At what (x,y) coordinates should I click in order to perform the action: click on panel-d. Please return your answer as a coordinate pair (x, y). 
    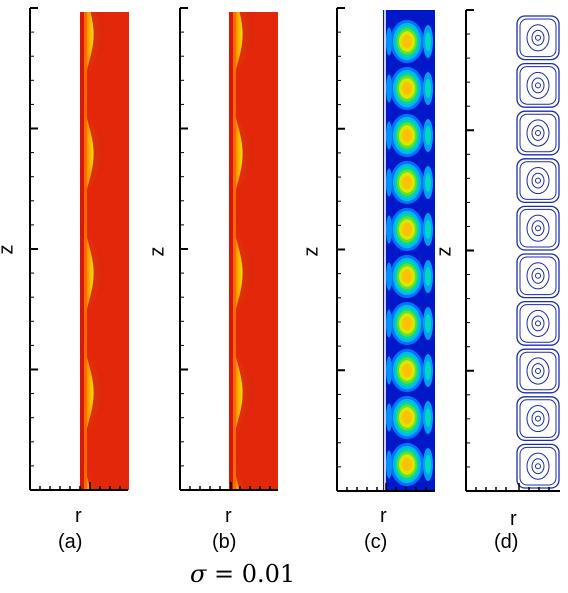
    Looking at the image, I should click on (512, 250).